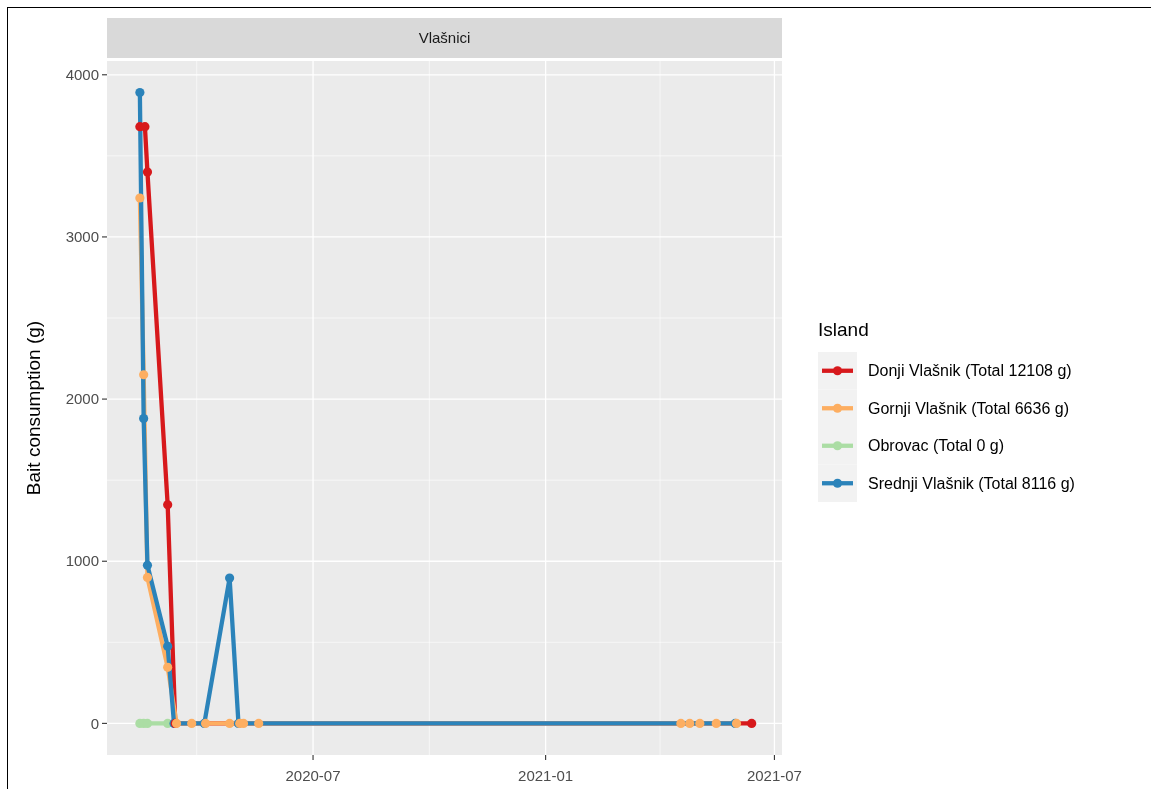 This screenshot has height=789, width=1151. Describe the element at coordinates (82, 561) in the screenshot. I see `y-tick-label: 1000` at that location.